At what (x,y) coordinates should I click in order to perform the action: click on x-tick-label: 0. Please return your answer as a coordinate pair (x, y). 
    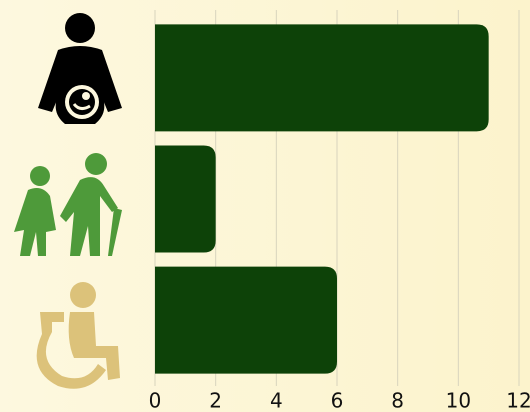
    Looking at the image, I should click on (155, 400).